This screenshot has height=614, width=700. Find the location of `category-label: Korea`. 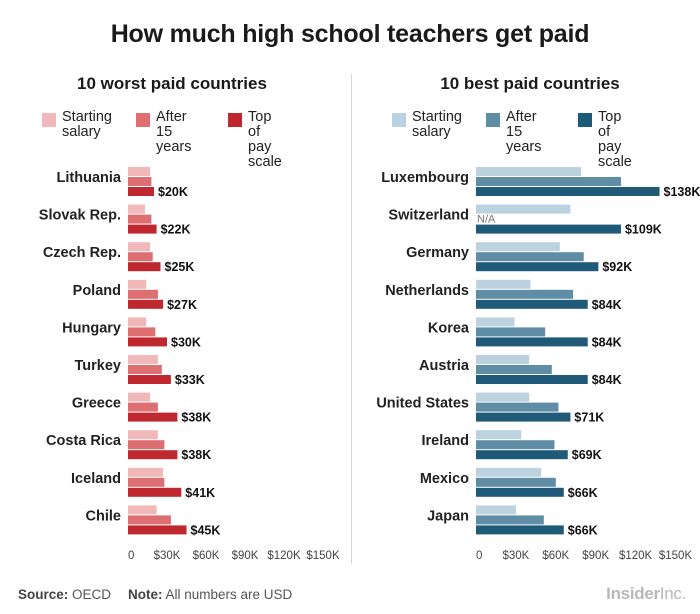

category-label: Korea is located at coordinates (449, 328).